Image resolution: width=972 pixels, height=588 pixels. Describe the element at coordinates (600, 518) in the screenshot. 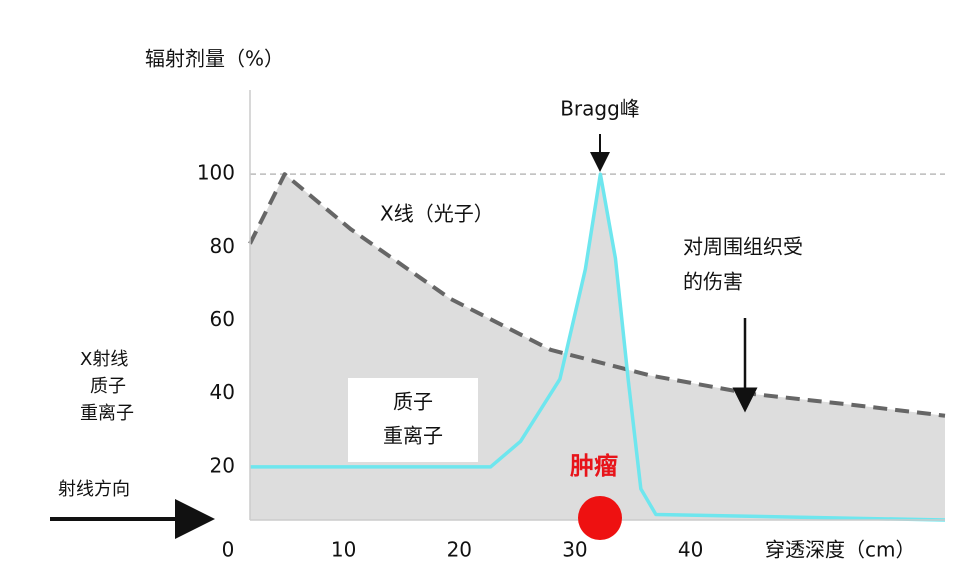

I see `tumor-icon` at that location.